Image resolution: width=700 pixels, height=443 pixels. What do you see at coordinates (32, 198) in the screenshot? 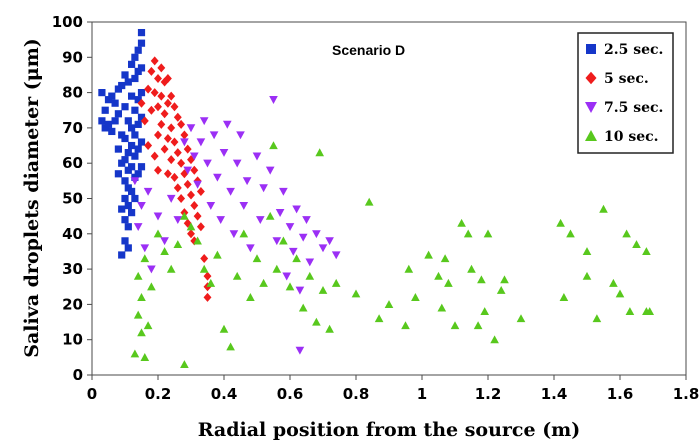
I see `y-axis-title: Saliva droplets diameter (μm)` at bounding box center [32, 198].